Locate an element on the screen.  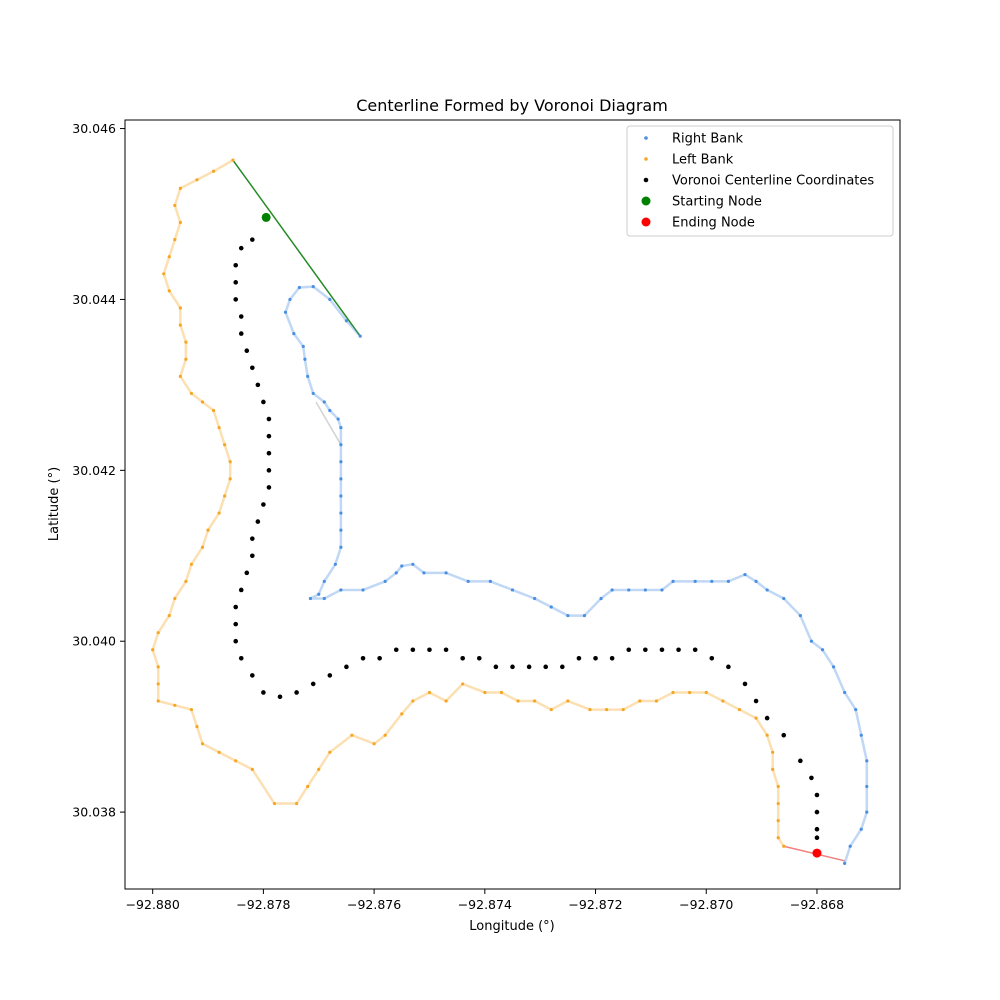
x-tick-label: −92.876 is located at coordinates (374, 904).